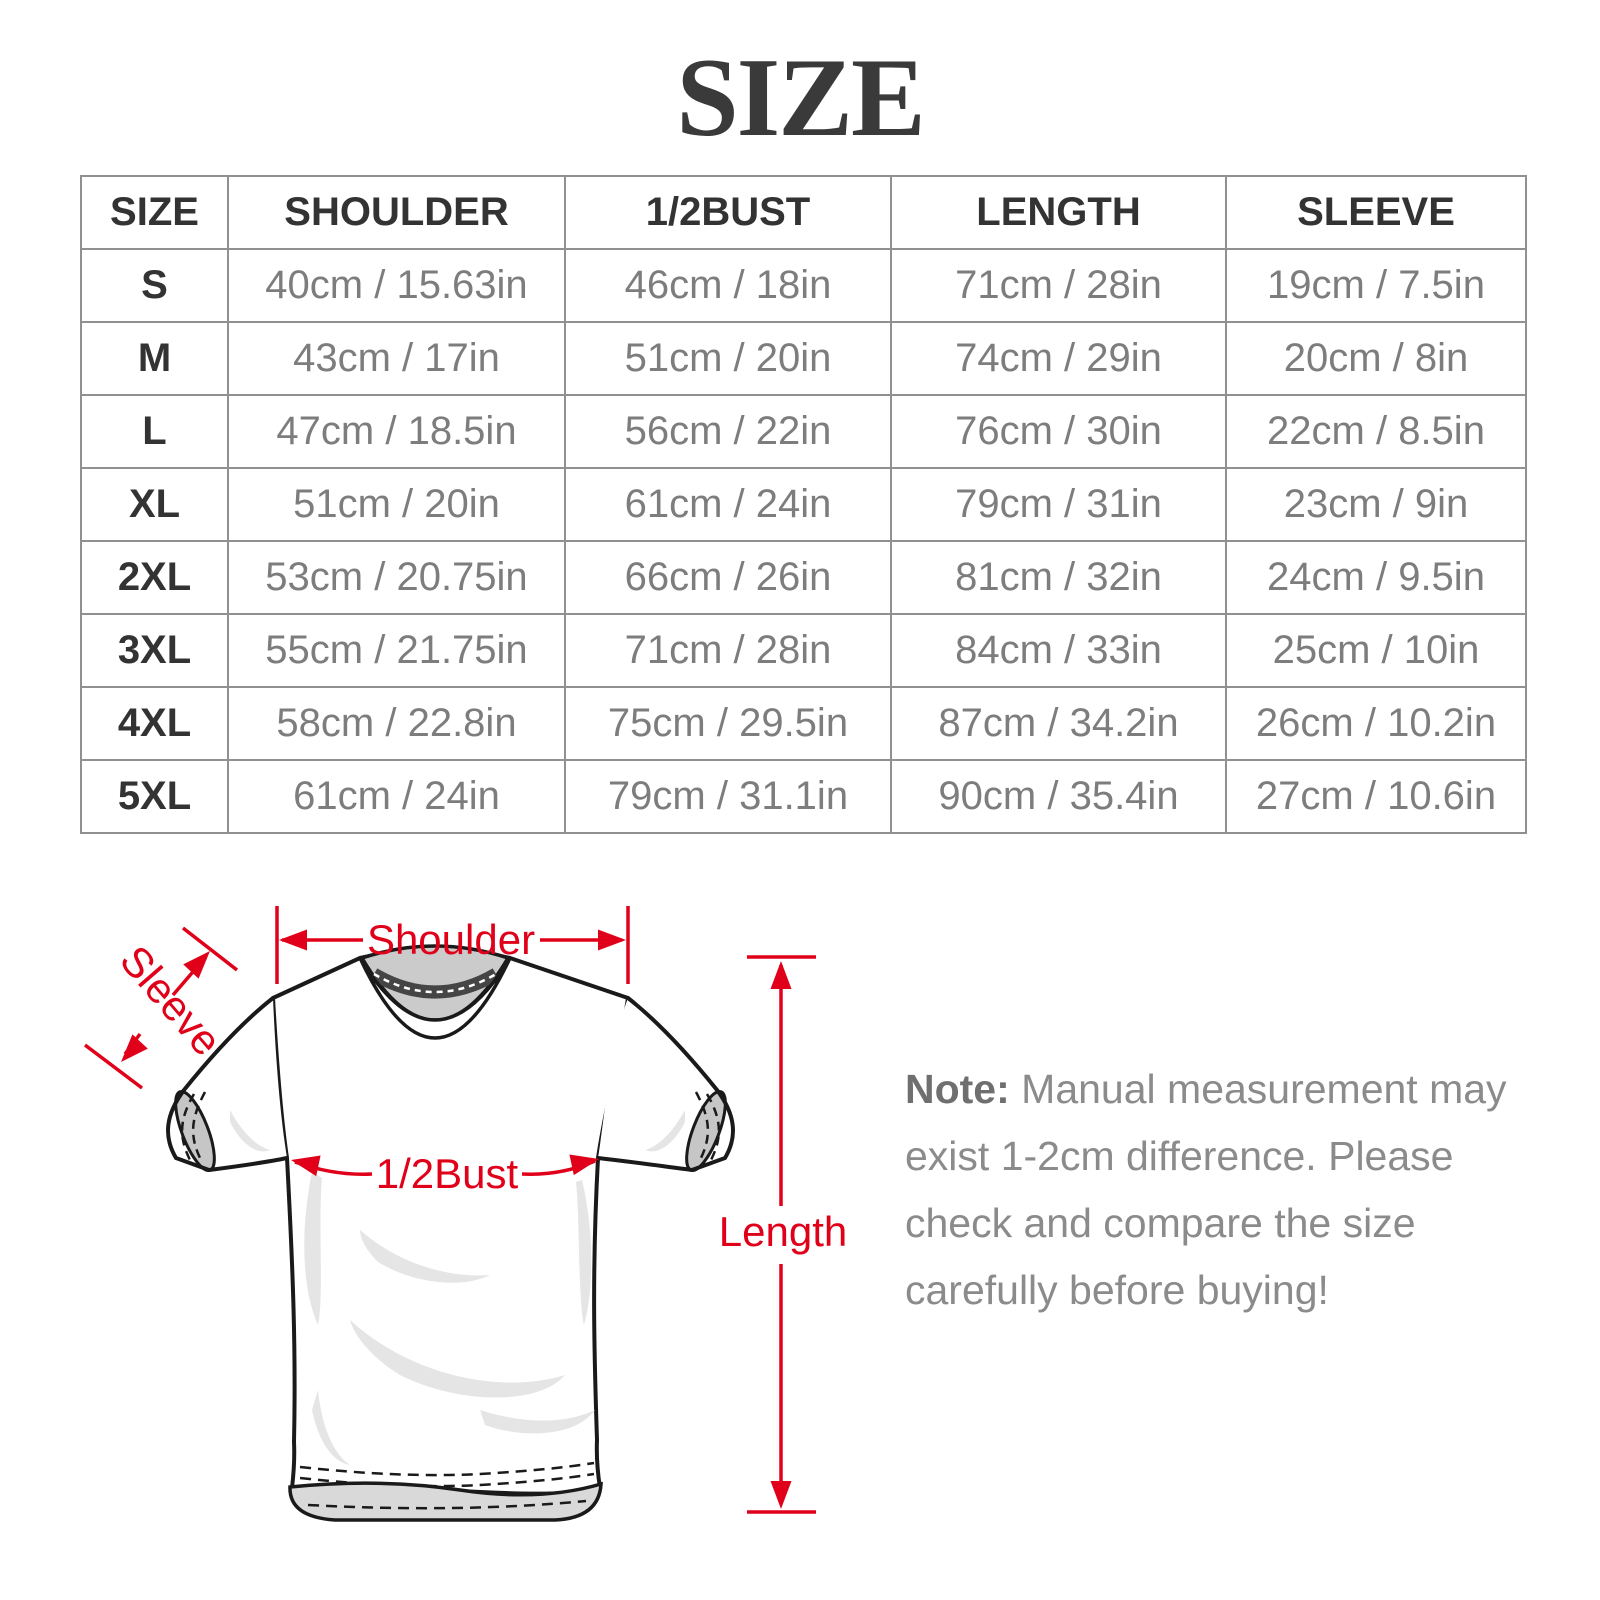 Image resolution: width=1600 pixels, height=1600 pixels. What do you see at coordinates (728, 504) in the screenshot?
I see `bust-value: 61cm / 24in` at bounding box center [728, 504].